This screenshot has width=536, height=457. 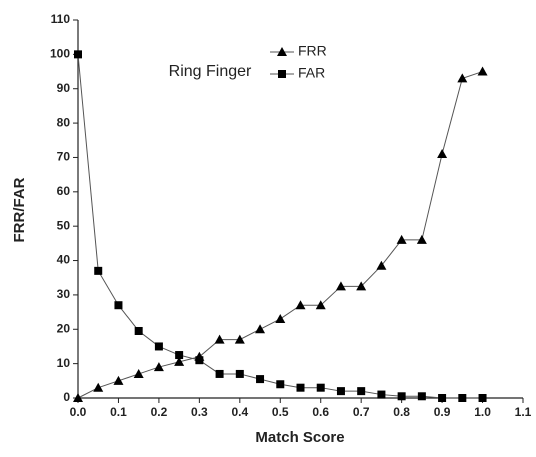 I want to click on y-tick-label: 90, so click(x=64, y=88).